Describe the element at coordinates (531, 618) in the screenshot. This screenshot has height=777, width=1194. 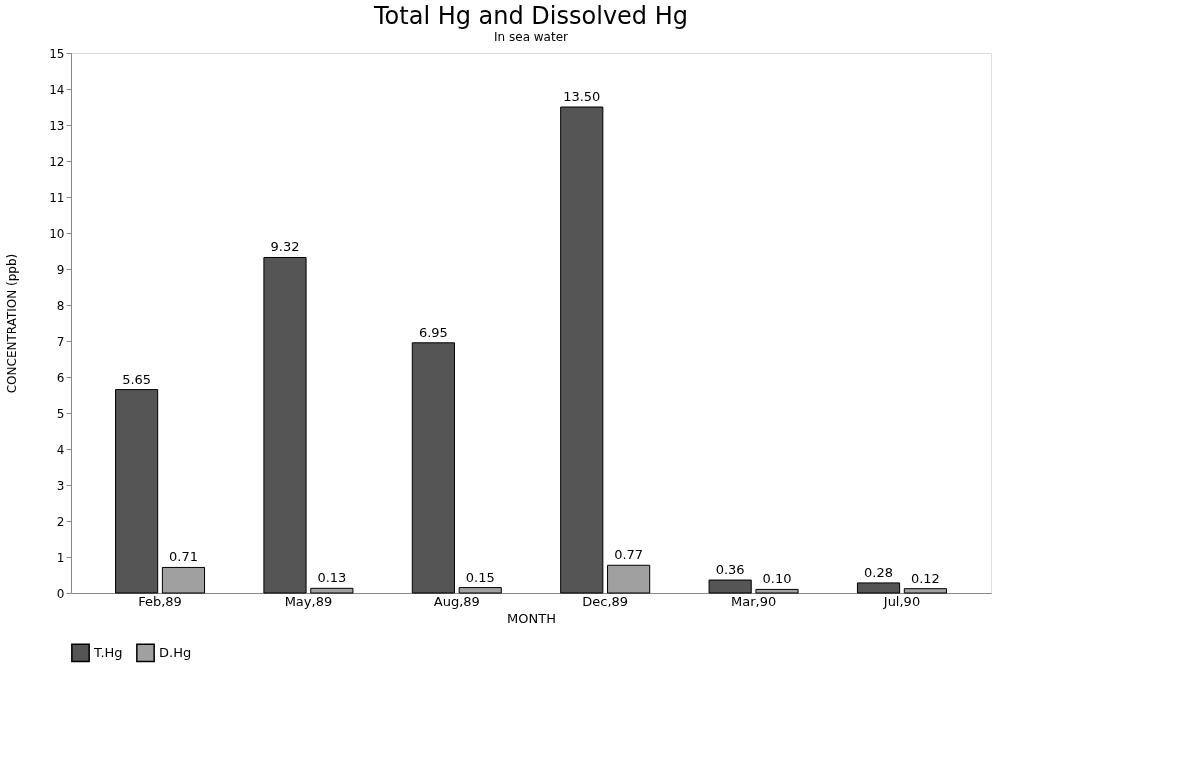
I see `x-axis-title: MONTH` at that location.